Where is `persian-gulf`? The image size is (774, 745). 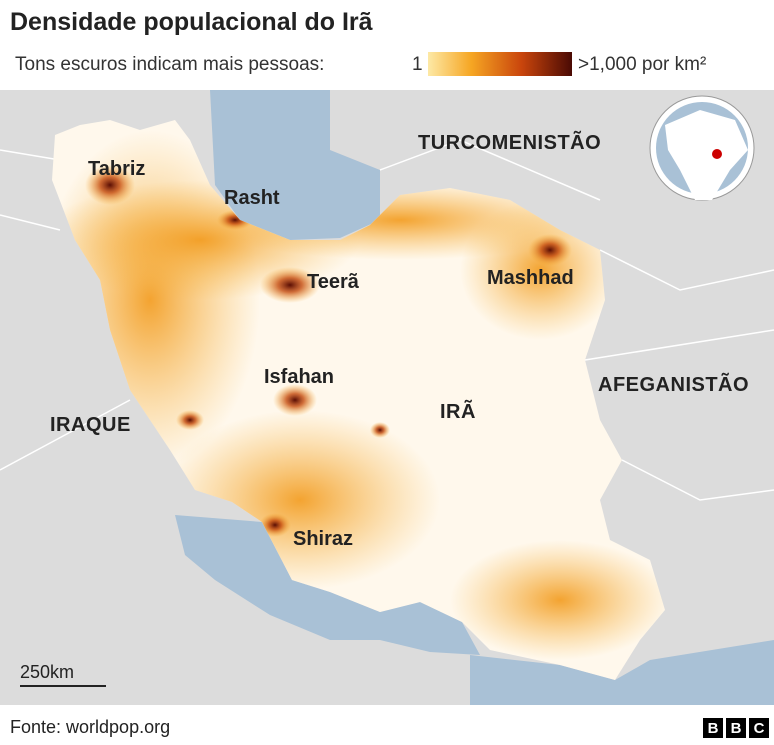 persian-gulf is located at coordinates (327, 585).